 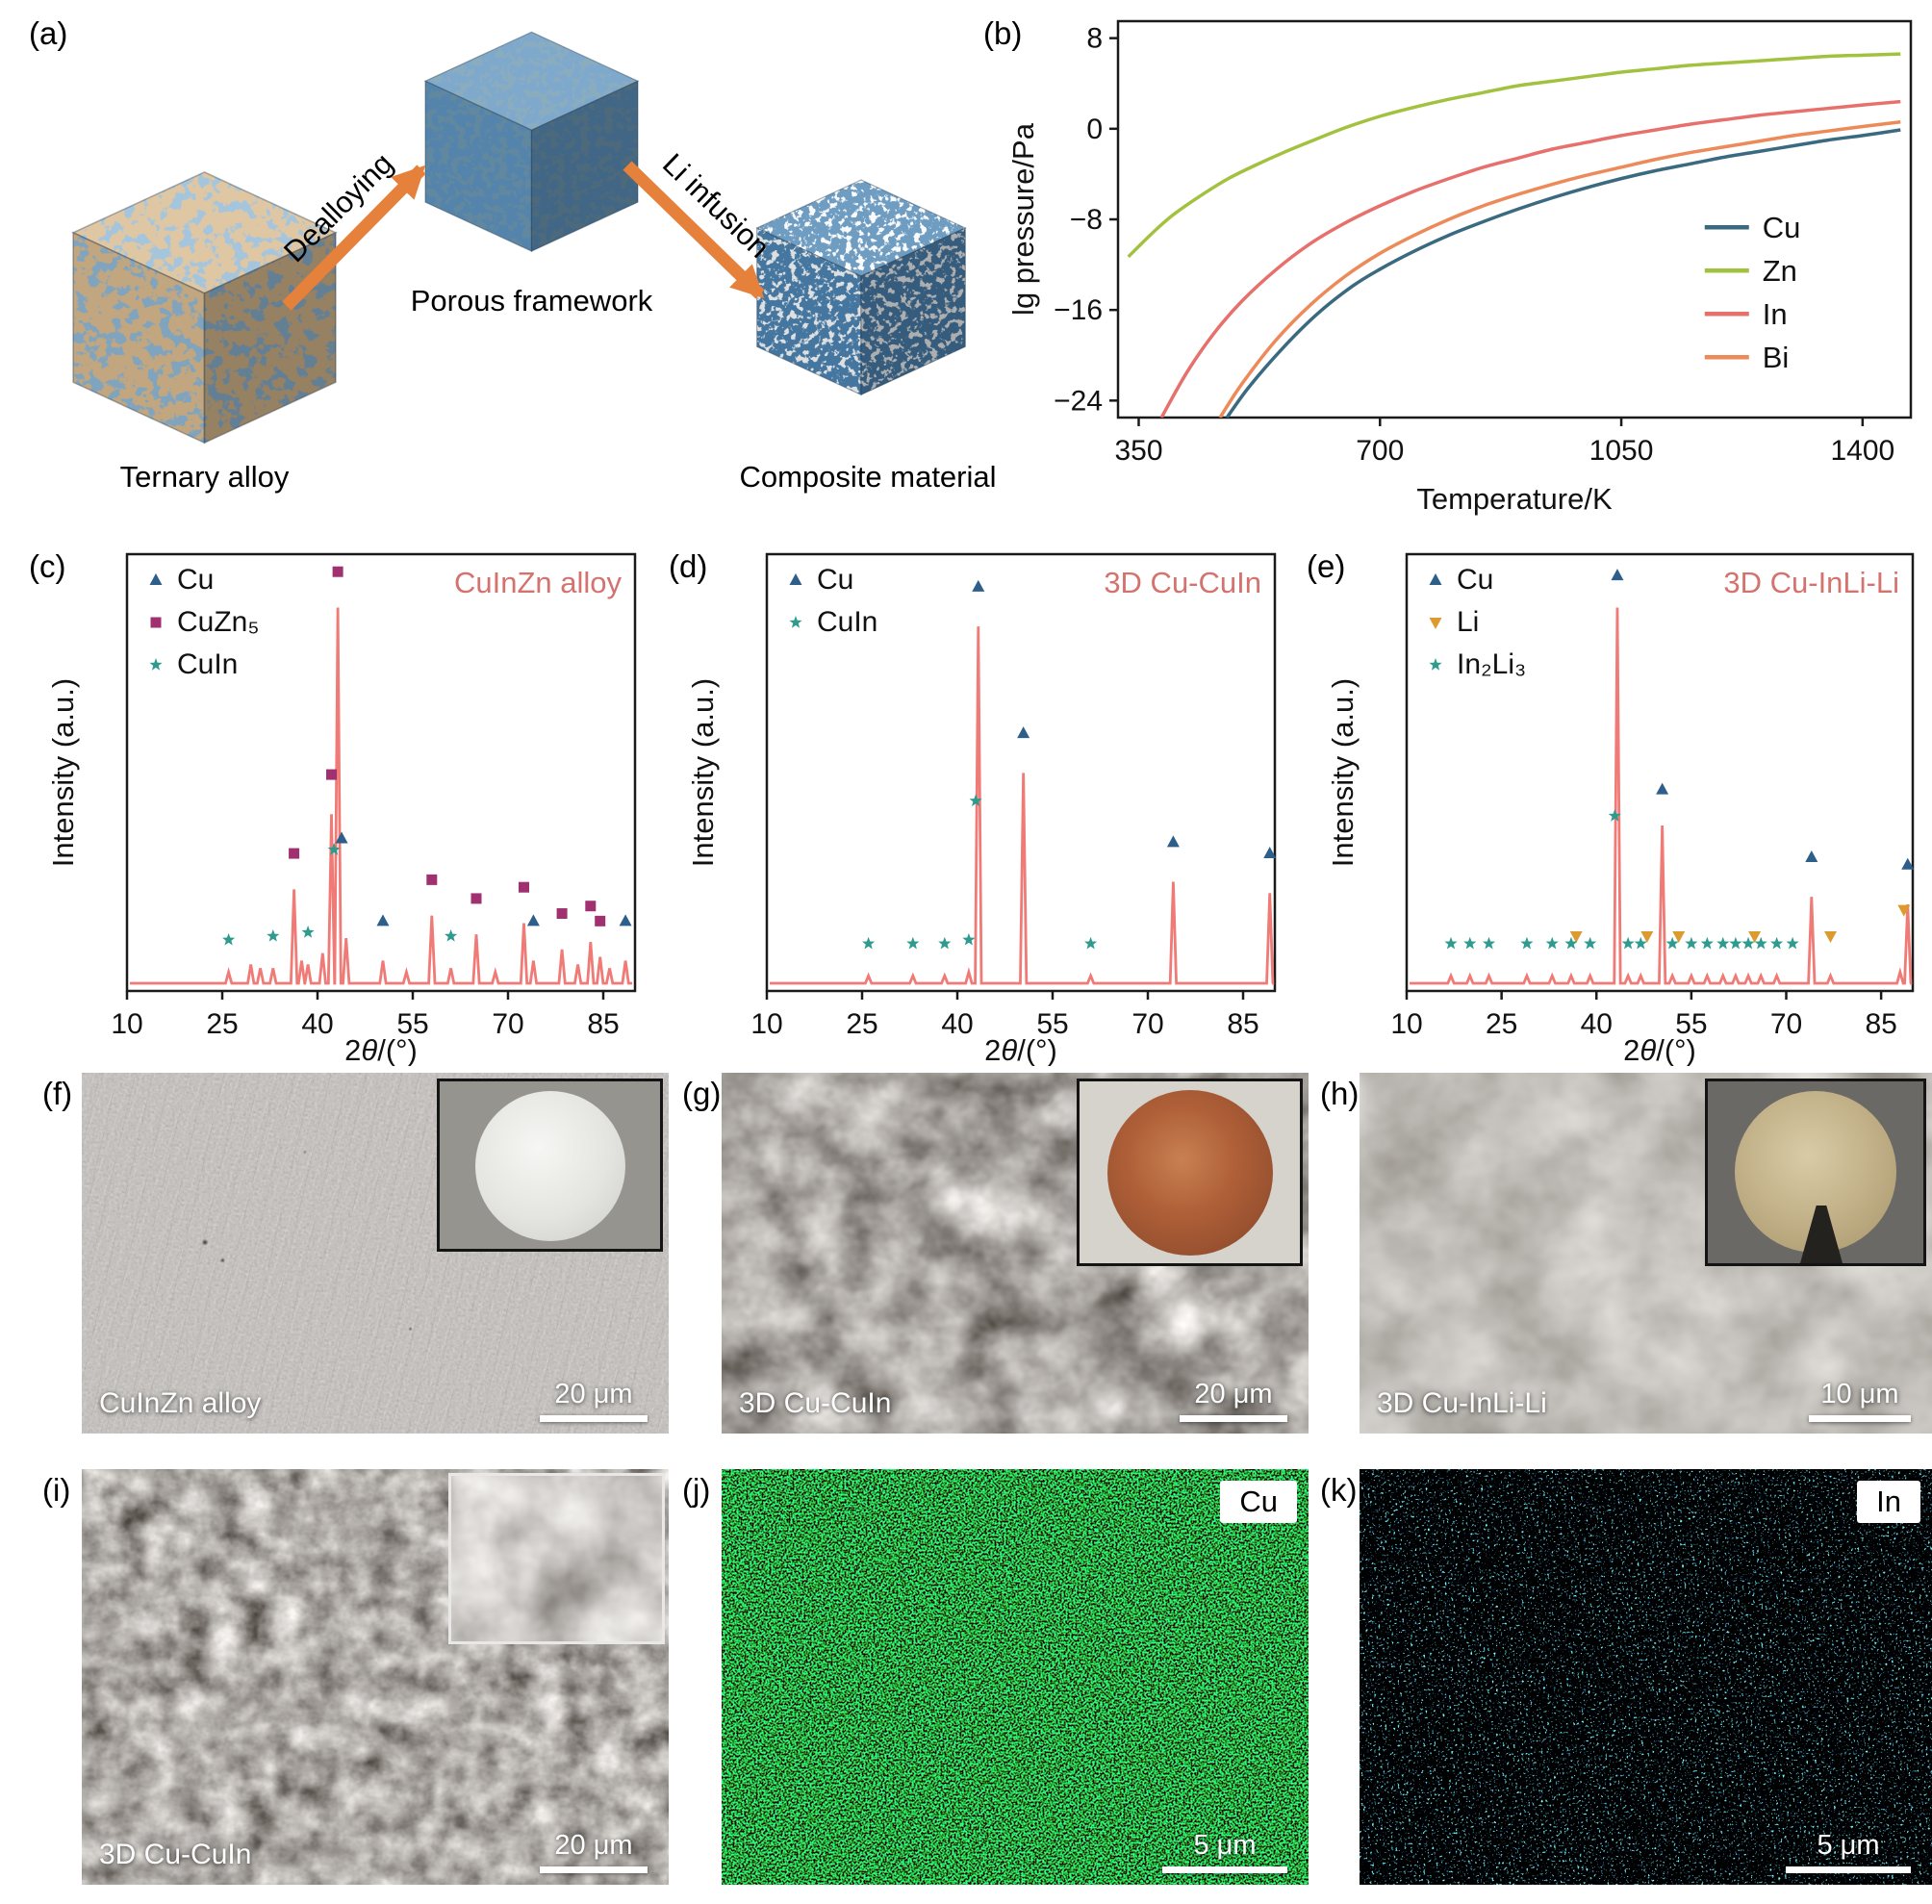 What do you see at coordinates (47, 566) in the screenshot?
I see `panel-letter-c: (c)` at bounding box center [47, 566].